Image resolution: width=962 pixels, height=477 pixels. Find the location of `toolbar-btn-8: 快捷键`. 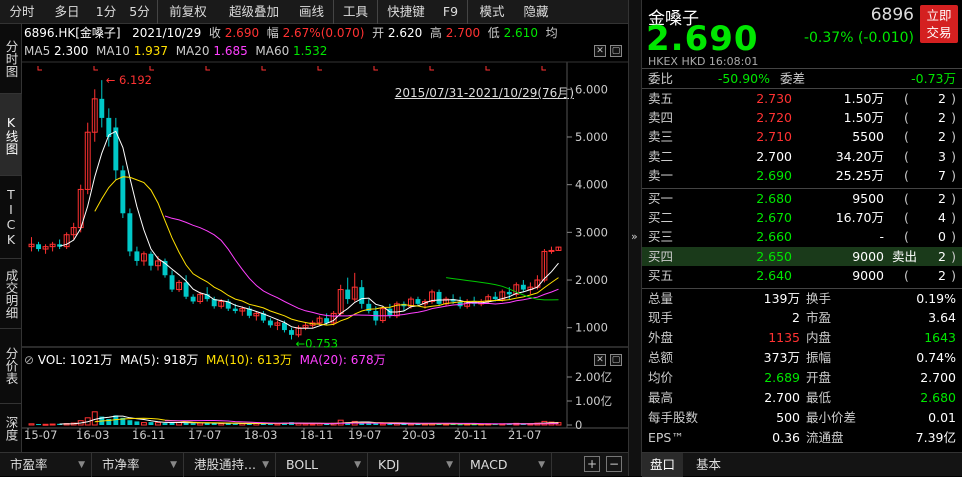

toolbar-btn-8: 快捷键 is located at coordinates (406, 11).